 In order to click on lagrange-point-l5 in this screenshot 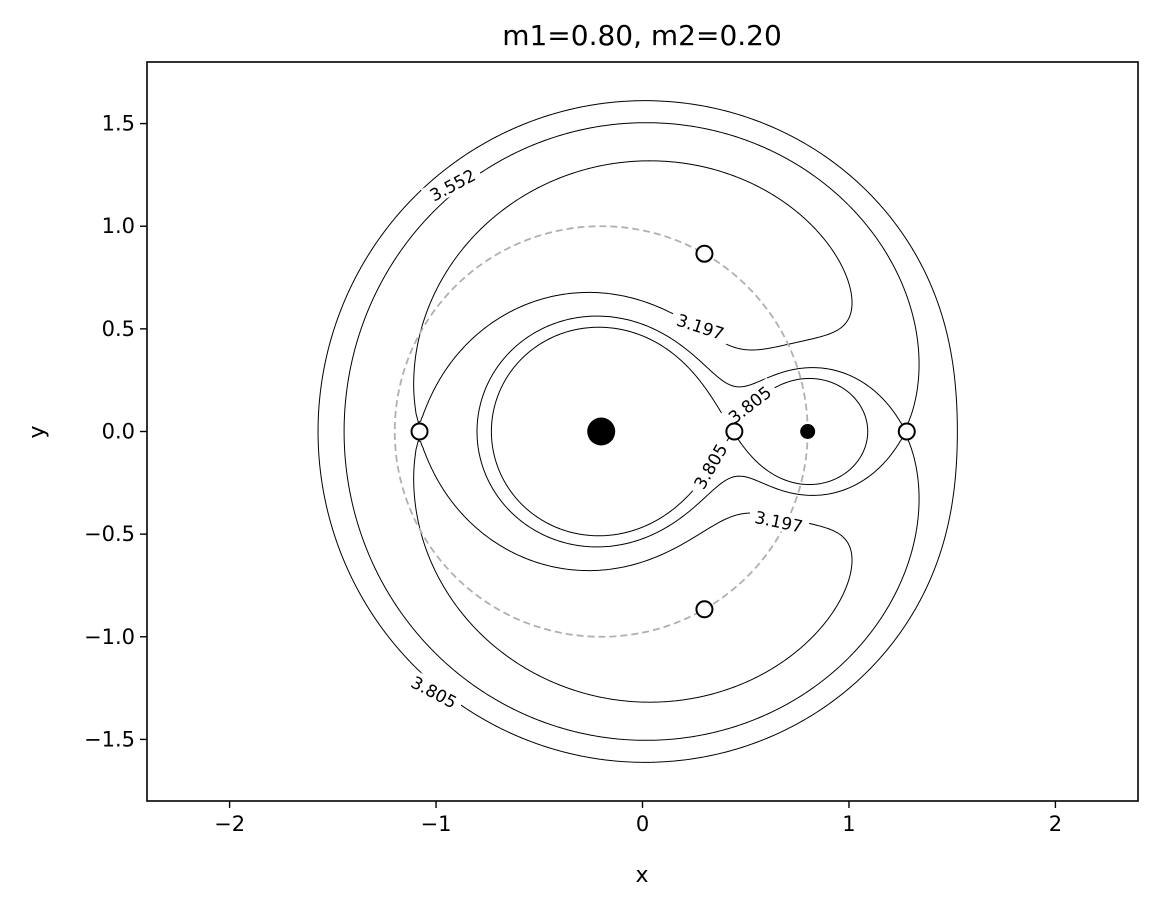, I will do `click(704, 609)`.